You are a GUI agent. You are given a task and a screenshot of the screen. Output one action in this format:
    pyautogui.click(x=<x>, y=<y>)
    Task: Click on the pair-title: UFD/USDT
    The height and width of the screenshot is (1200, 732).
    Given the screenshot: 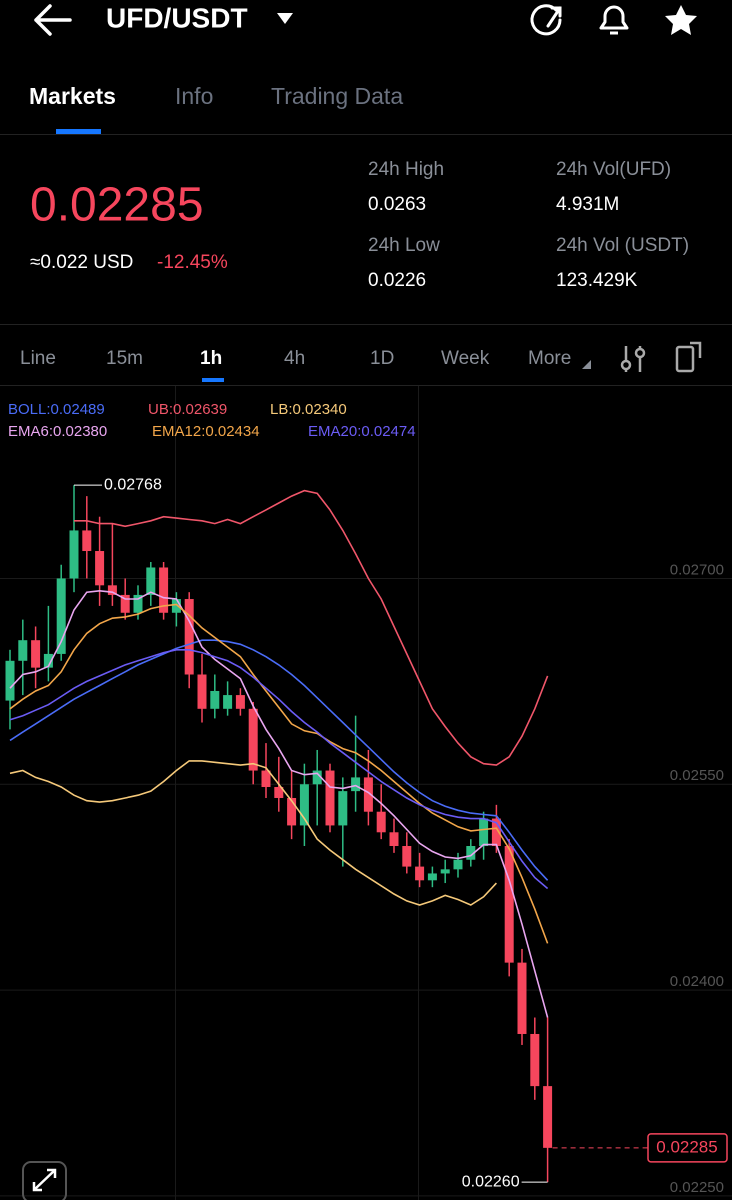 What is the action you would take?
    pyautogui.click(x=177, y=17)
    